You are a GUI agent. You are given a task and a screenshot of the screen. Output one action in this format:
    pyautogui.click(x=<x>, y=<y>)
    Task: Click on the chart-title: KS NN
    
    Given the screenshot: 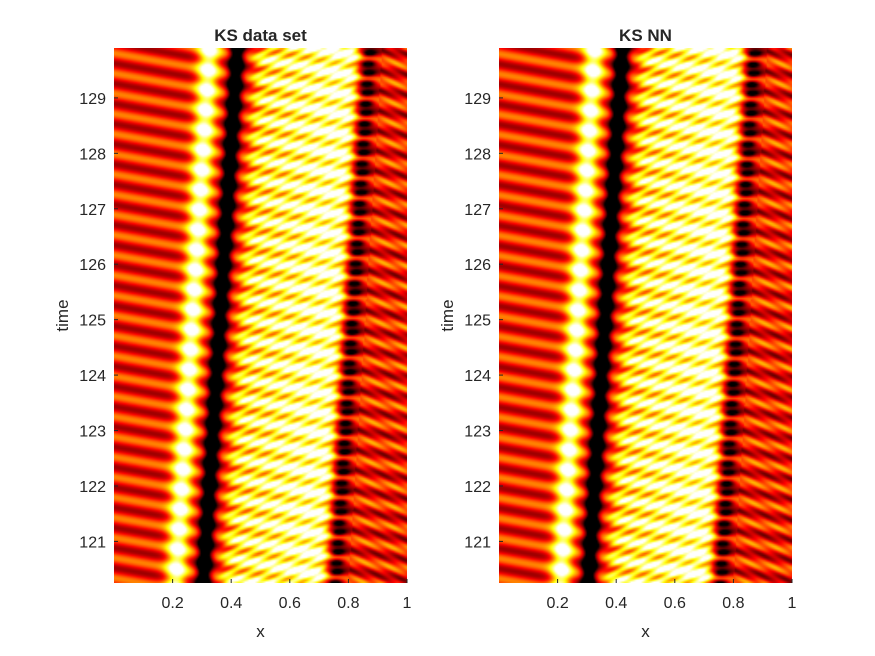 What is the action you would take?
    pyautogui.click(x=645, y=35)
    